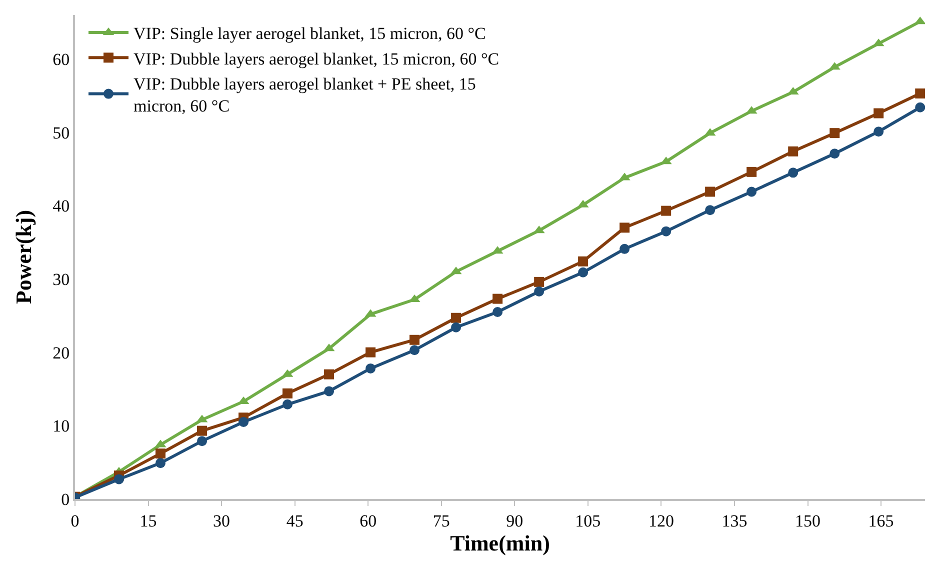  I want to click on x-tick-label: 150, so click(808, 520).